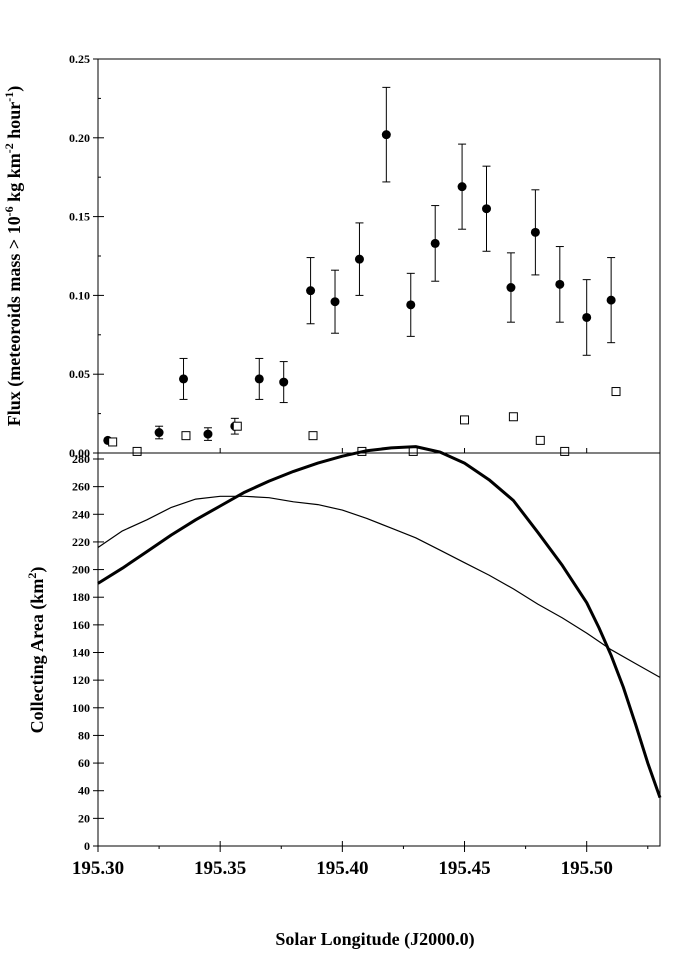  Describe the element at coordinates (81, 625) in the screenshot. I see `area-y-tick-label: 160` at that location.